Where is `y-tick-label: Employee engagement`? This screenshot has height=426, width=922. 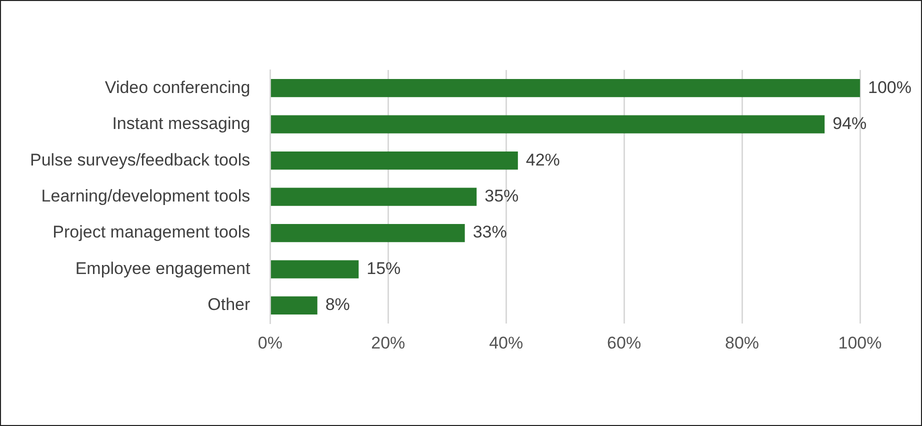 y-tick-label: Employee engagement is located at coordinates (162, 268).